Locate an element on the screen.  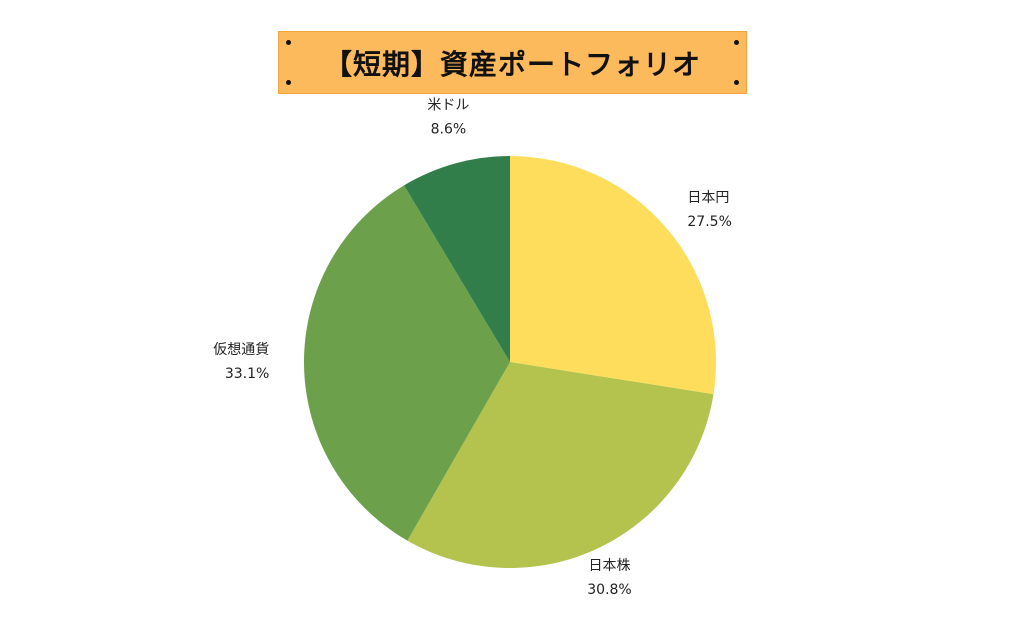
title-banner: 【短期】資産ポートフォリオ is located at coordinates (512, 62).